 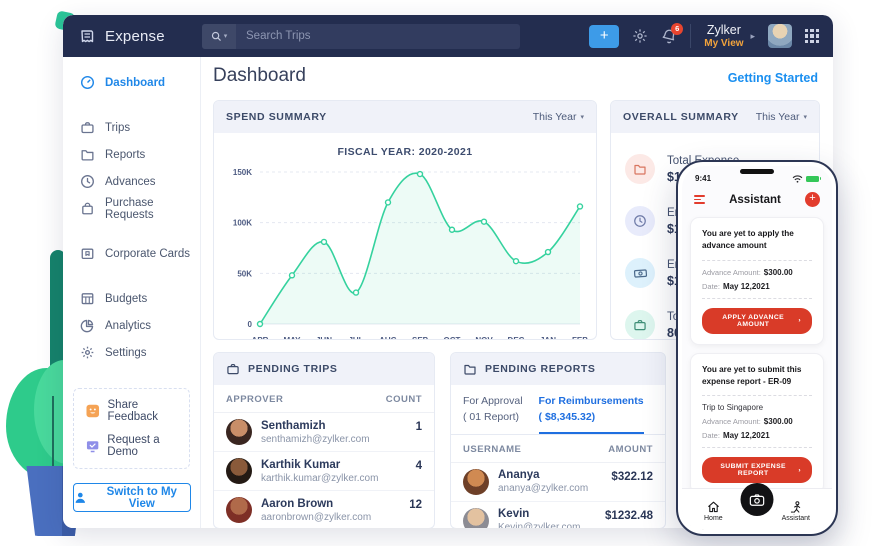 What do you see at coordinates (733, 408) in the screenshot?
I see `trip-name: Trip to Singapore` at bounding box center [733, 408].